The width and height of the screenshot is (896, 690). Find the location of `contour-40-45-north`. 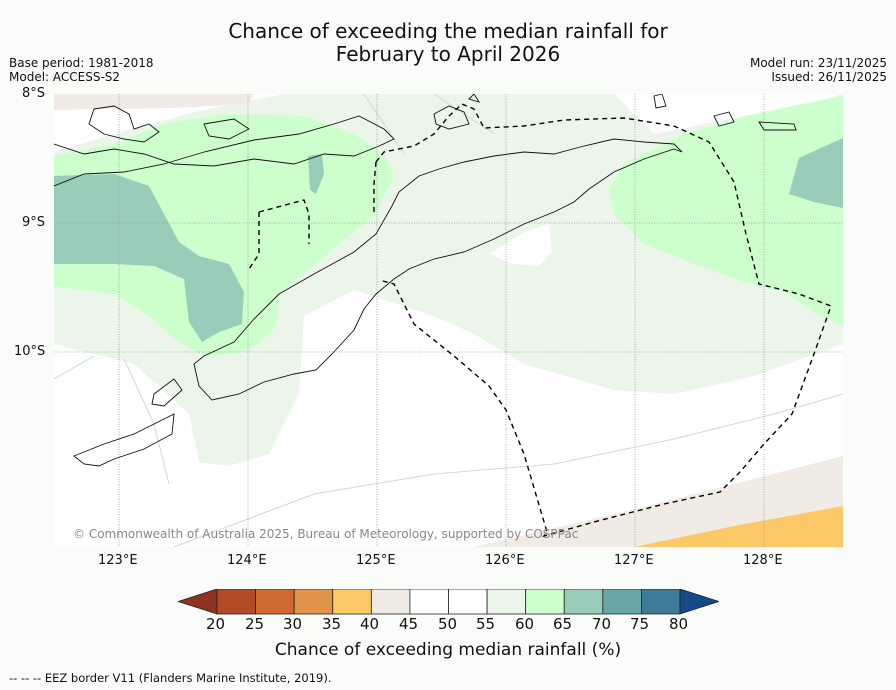

contour-40-45-north is located at coordinates (154, 102).